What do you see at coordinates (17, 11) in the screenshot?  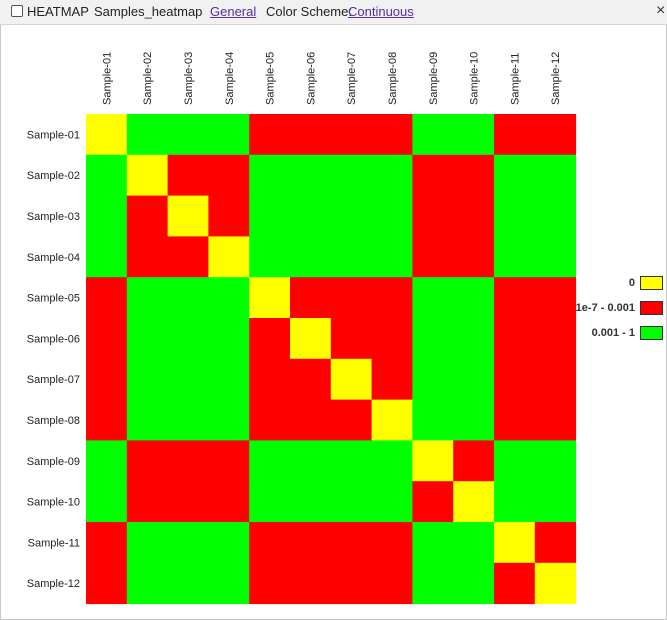 I see `heatmap-checkbox` at bounding box center [17, 11].